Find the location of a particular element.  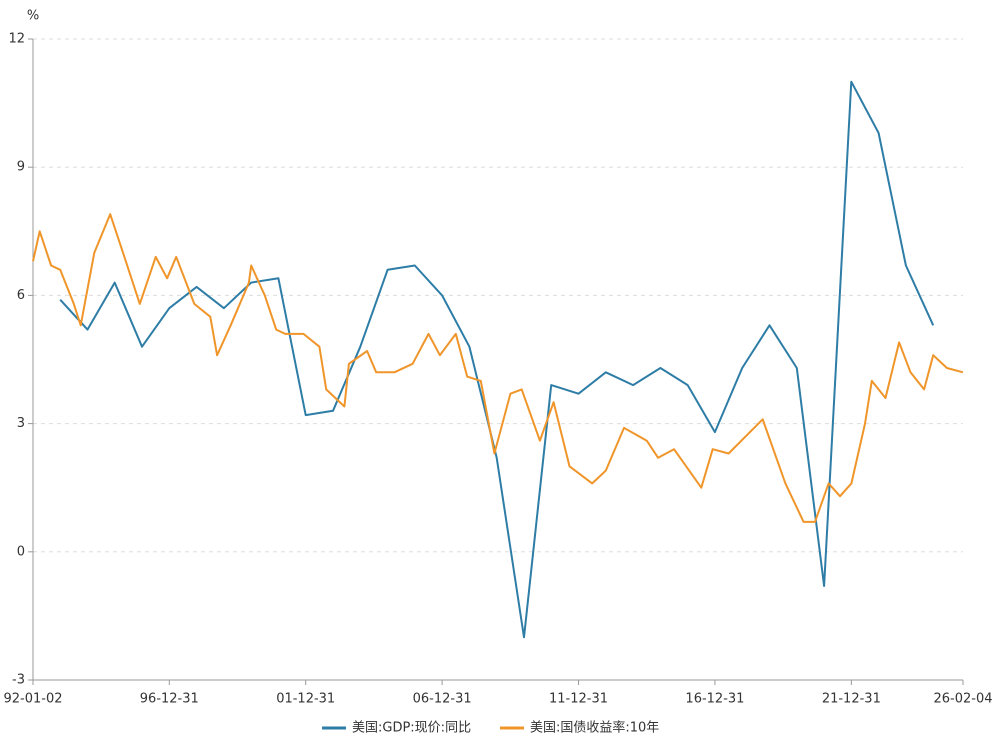

y-tick-label: 9 is located at coordinates (21, 167).